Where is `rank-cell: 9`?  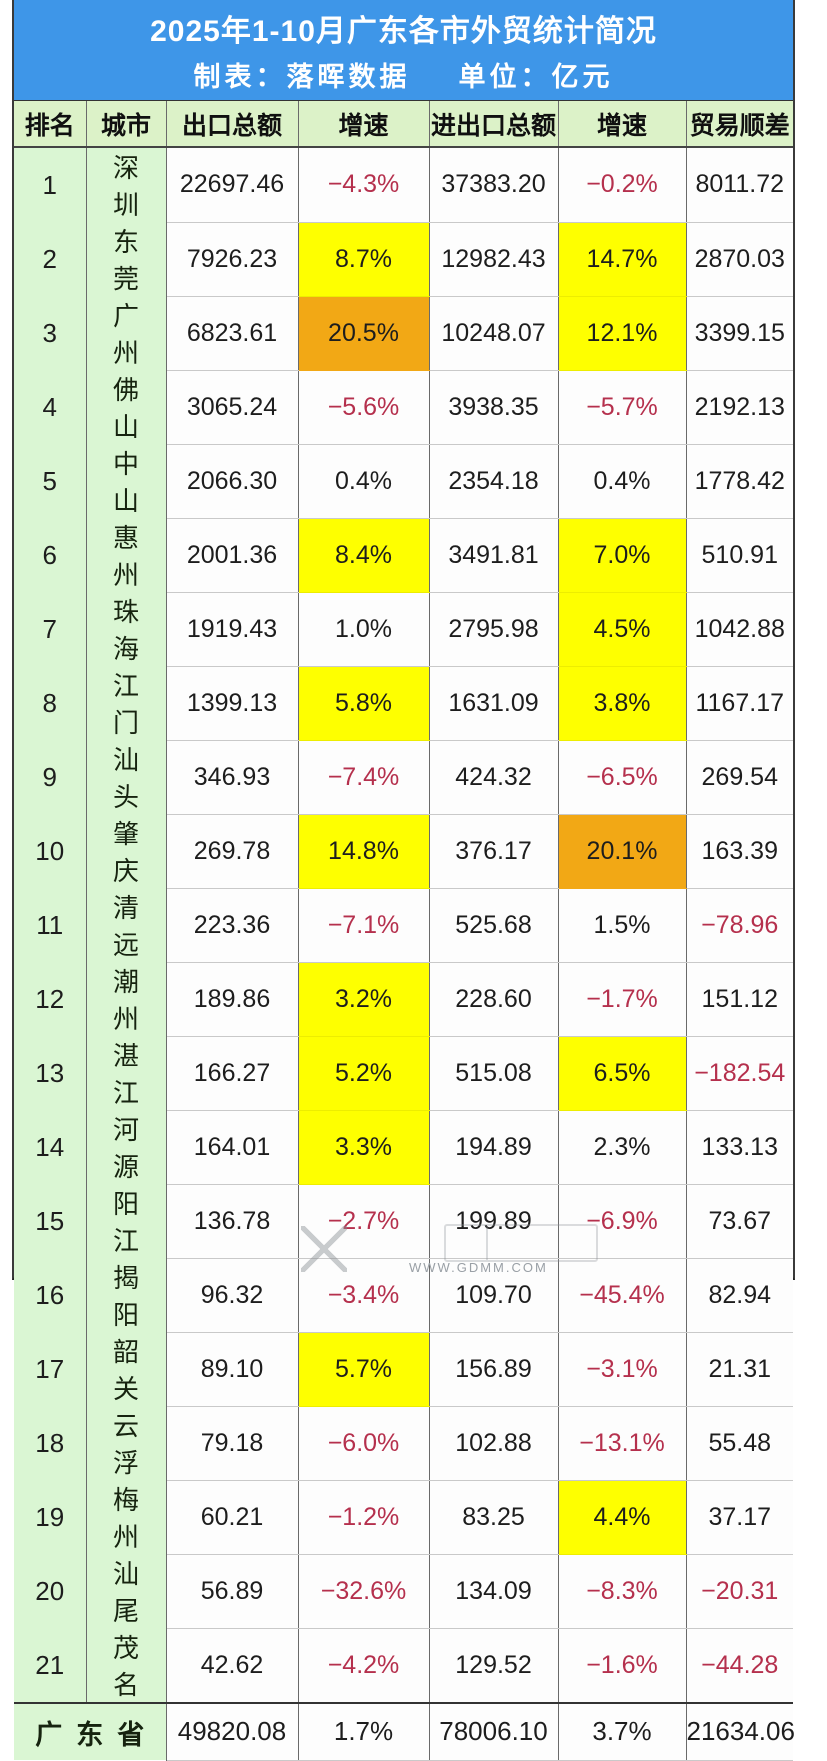
rank-cell: 9 is located at coordinates (50, 777).